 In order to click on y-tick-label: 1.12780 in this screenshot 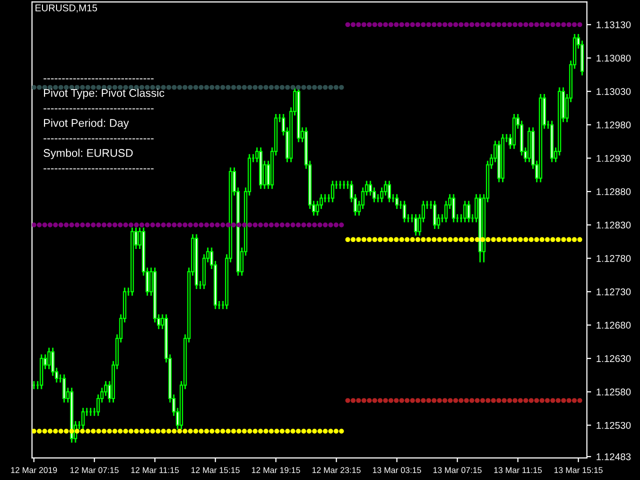, I will do `click(613, 258)`.